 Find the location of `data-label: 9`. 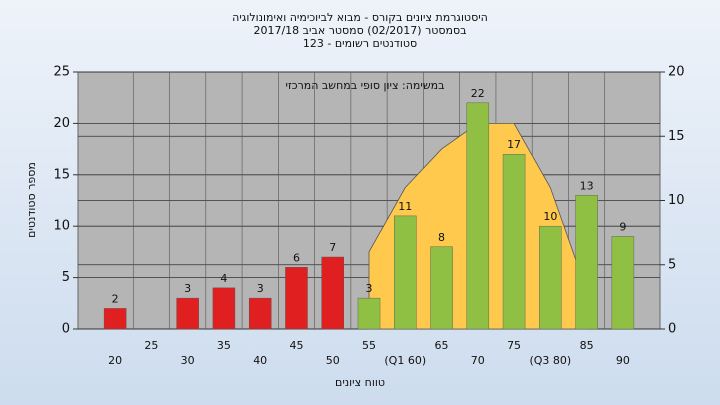

data-label: 9 is located at coordinates (622, 226).